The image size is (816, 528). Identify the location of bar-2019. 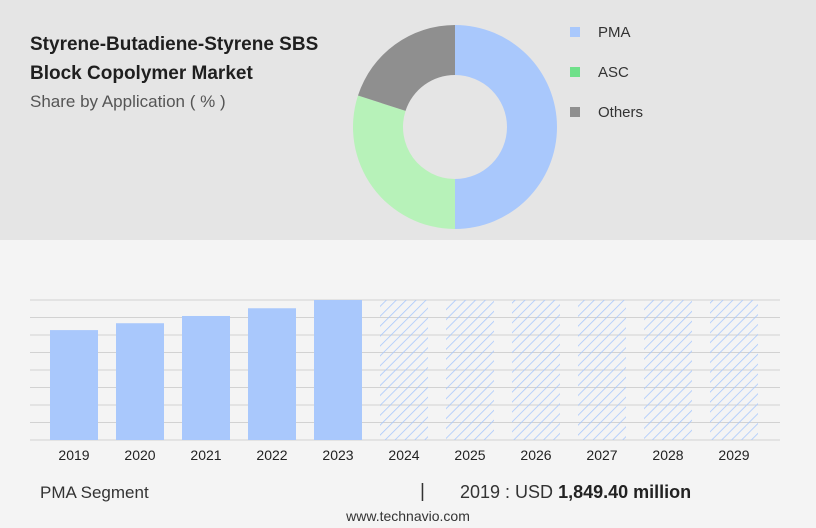
(74, 385).